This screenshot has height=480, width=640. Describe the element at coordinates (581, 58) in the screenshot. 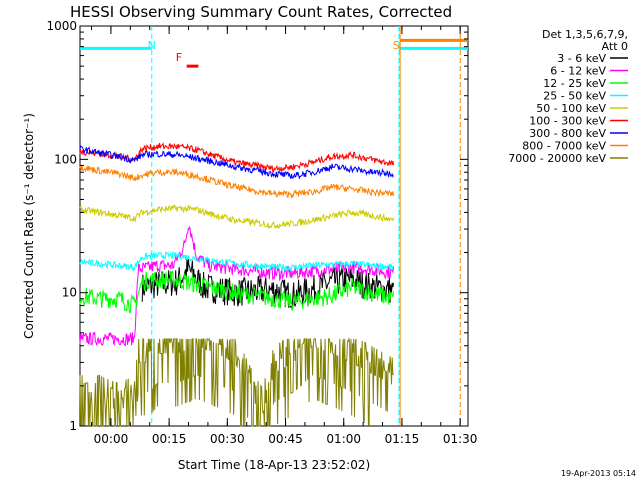

I see `legend-label: 3 - 6 keV` at that location.